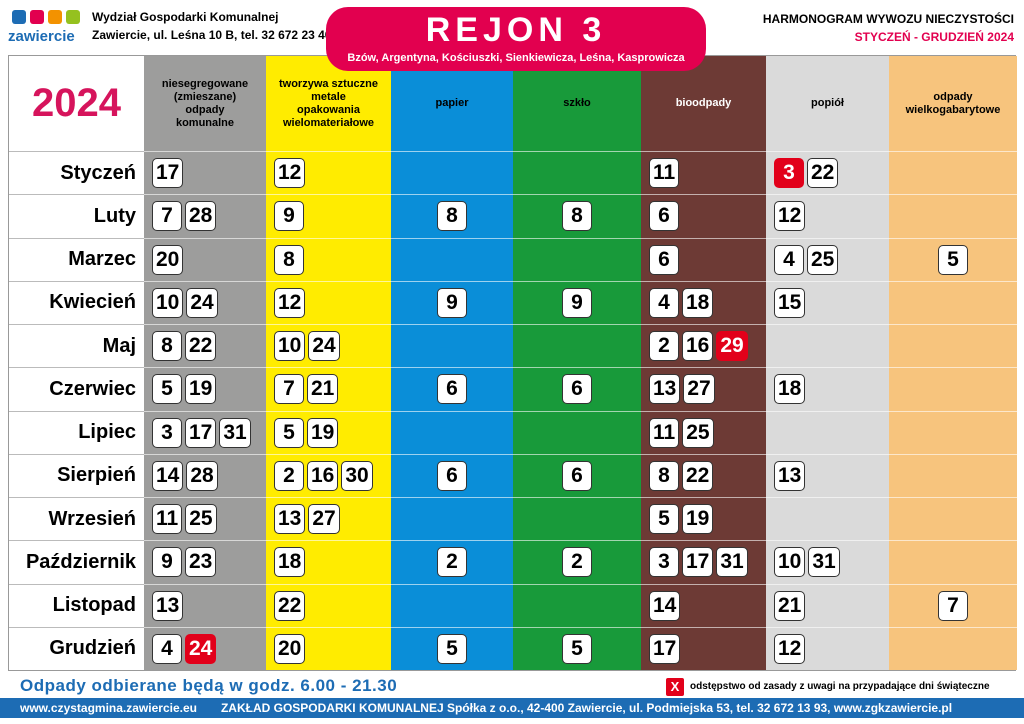 The width and height of the screenshot is (1024, 724). Describe the element at coordinates (205, 648) in the screenshot. I see `schedule-cell: 4 24` at that location.